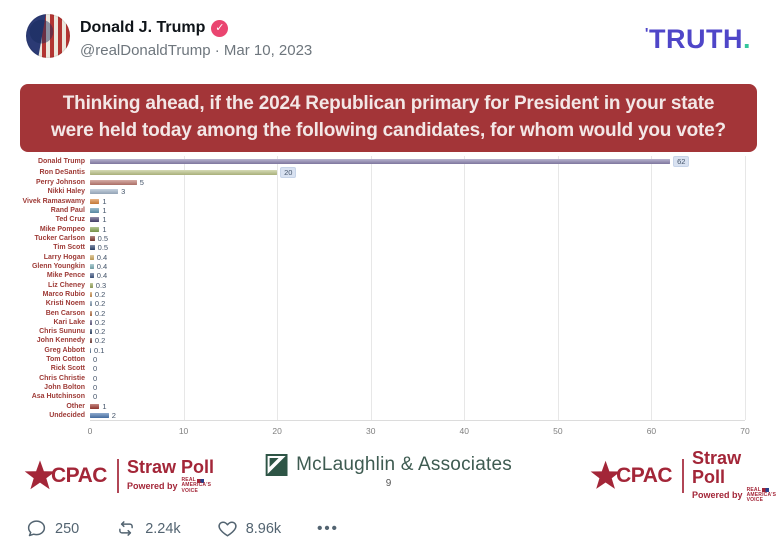 The height and width of the screenshot is (559, 777). What do you see at coordinates (48, 36) in the screenshot?
I see `avatar` at bounding box center [48, 36].